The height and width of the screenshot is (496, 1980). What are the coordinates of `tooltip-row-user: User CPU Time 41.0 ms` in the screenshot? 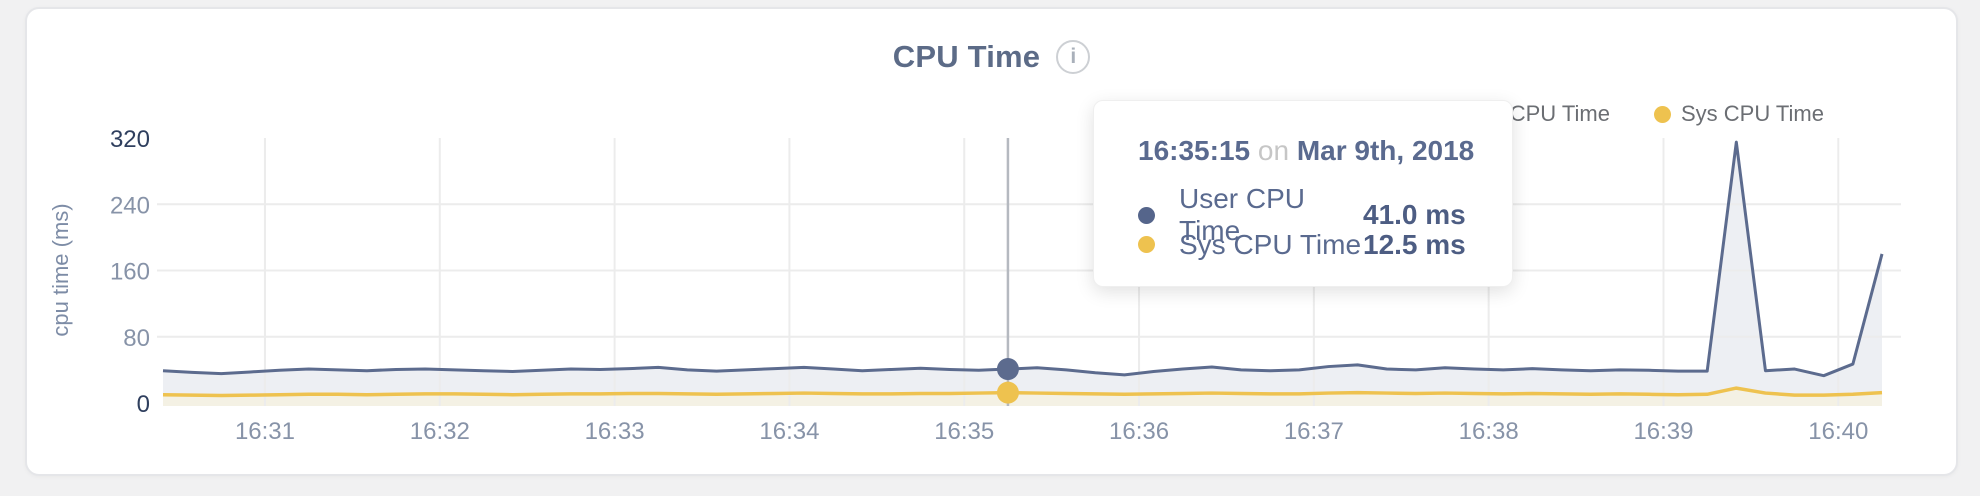 It's located at (1325, 214).